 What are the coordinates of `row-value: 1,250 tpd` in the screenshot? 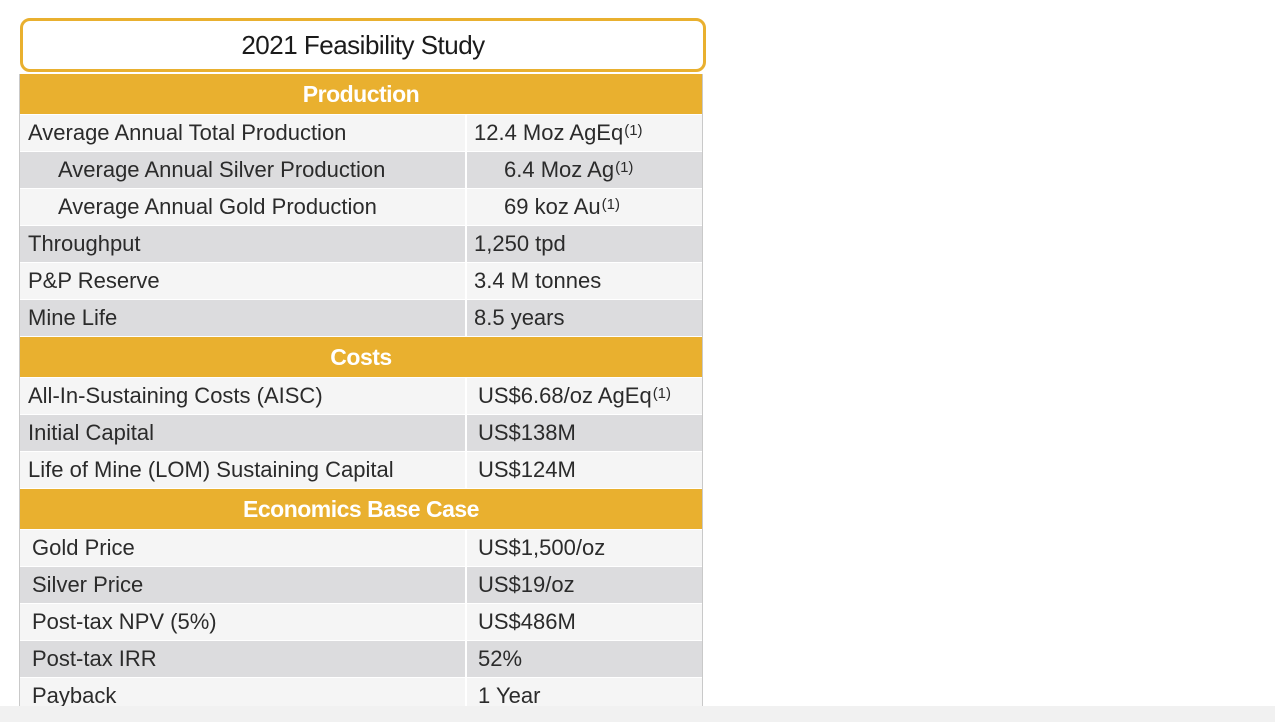 It's located at (520, 243).